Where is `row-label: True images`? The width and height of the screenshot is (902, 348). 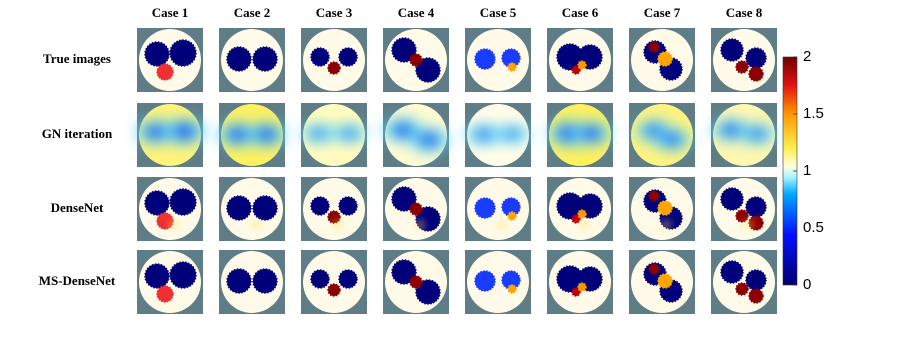
row-label: True images is located at coordinates (77, 58).